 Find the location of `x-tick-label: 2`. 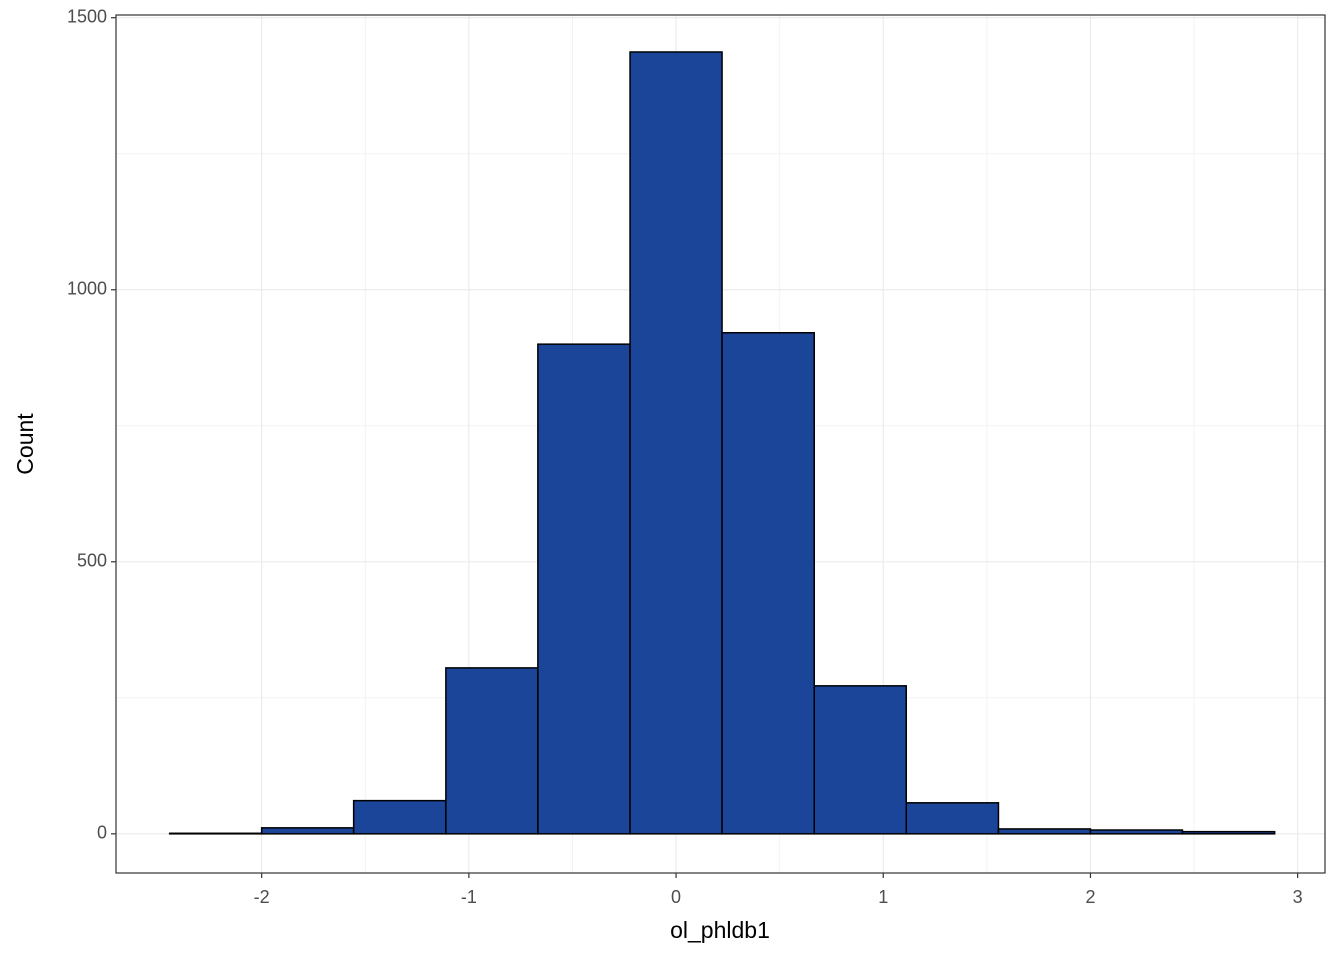

x-tick-label: 2 is located at coordinates (1090, 897).